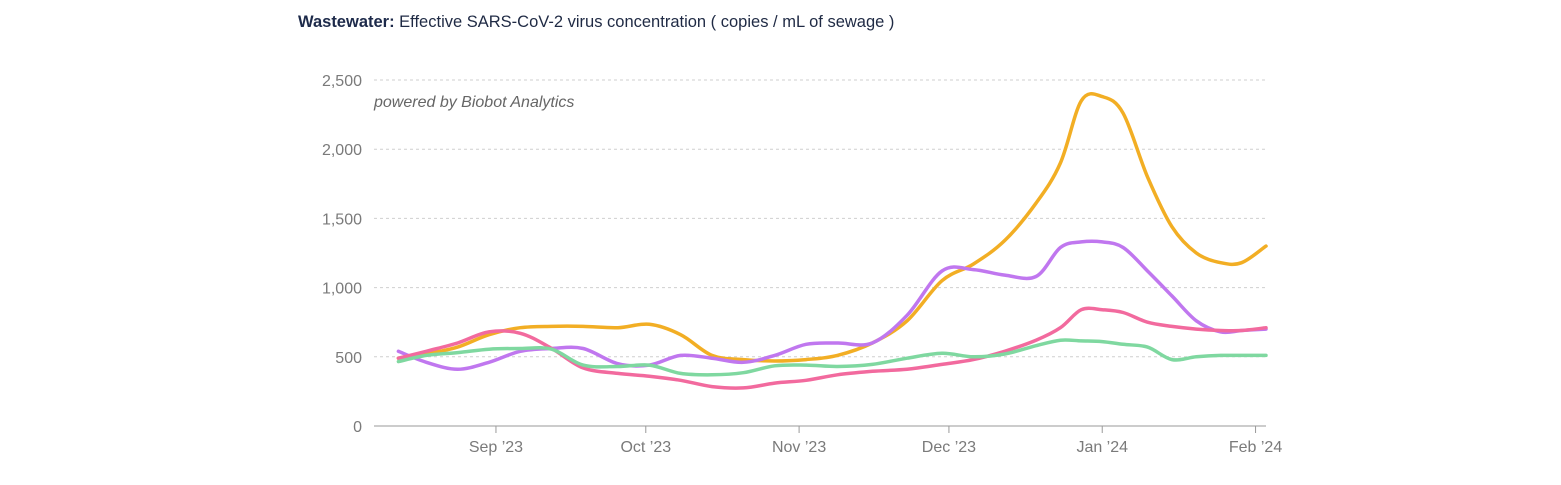  What do you see at coordinates (348, 358) in the screenshot?
I see `y-tick-label: 500` at bounding box center [348, 358].